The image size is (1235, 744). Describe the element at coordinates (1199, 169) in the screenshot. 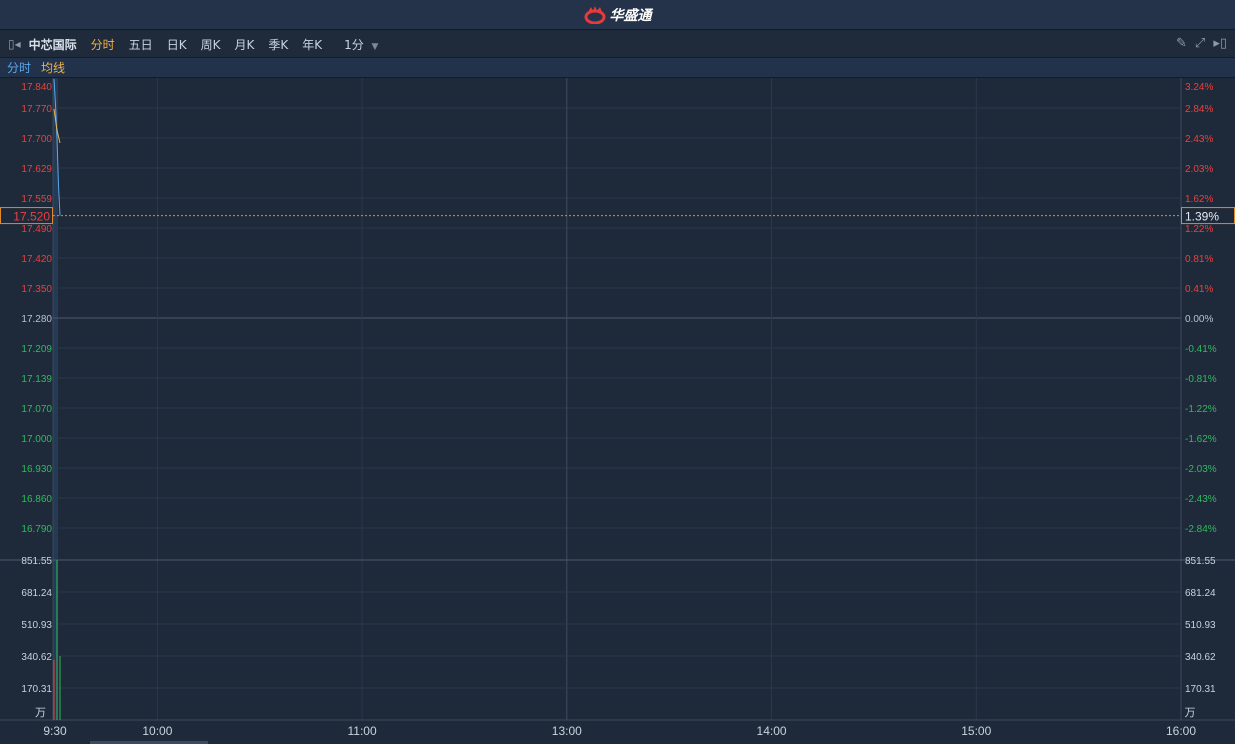

I see `pct-tick-label: 2.03%` at that location.